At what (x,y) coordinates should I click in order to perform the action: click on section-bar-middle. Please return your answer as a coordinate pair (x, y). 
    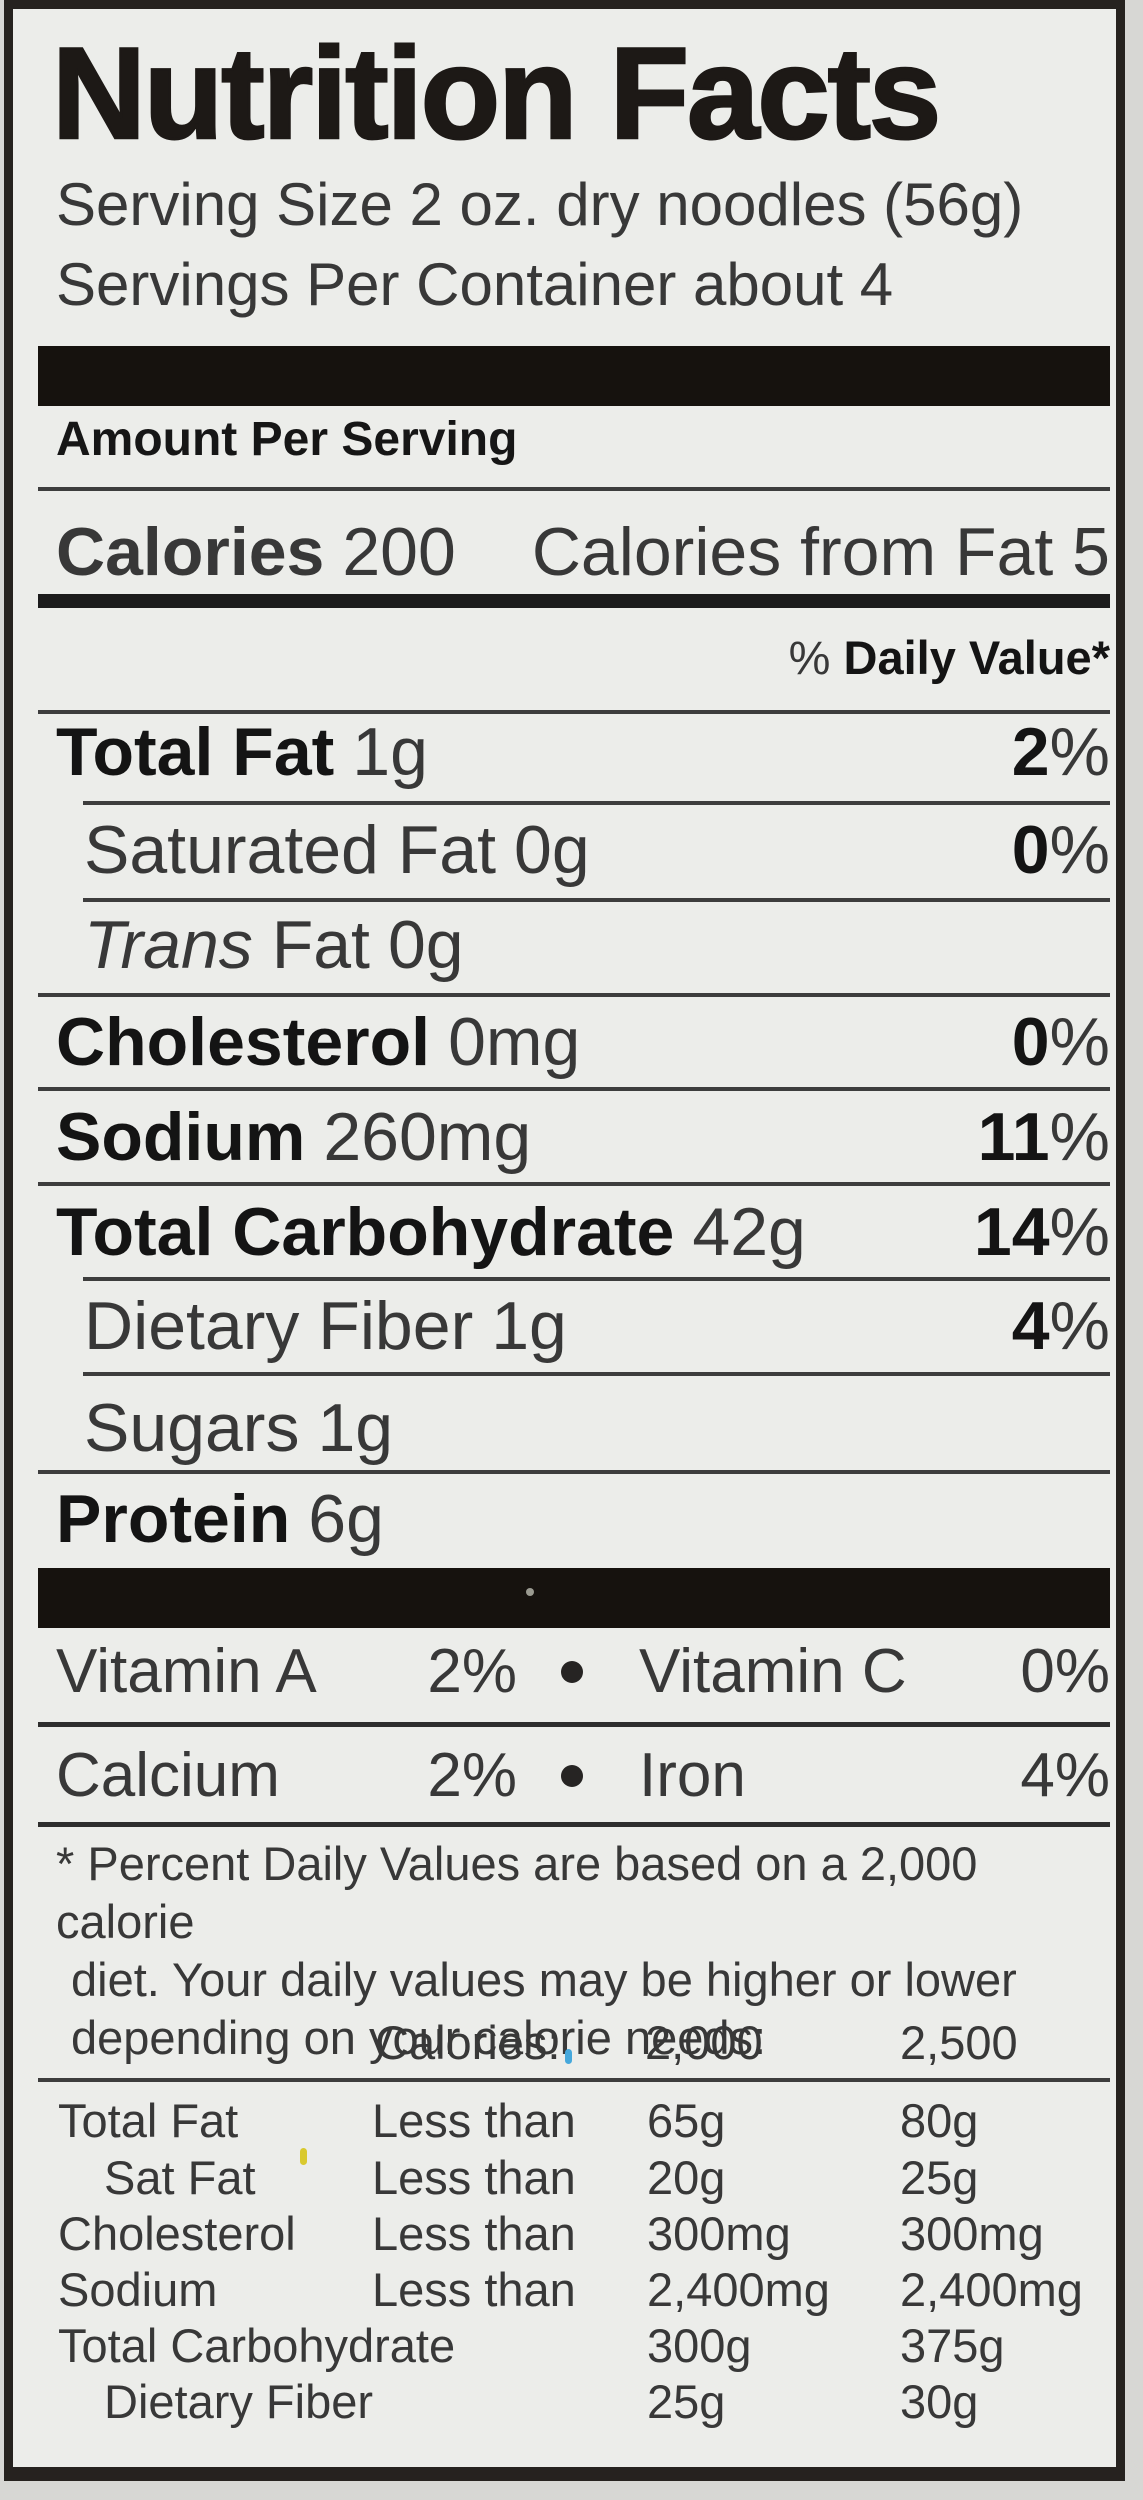
    Looking at the image, I should click on (574, 1598).